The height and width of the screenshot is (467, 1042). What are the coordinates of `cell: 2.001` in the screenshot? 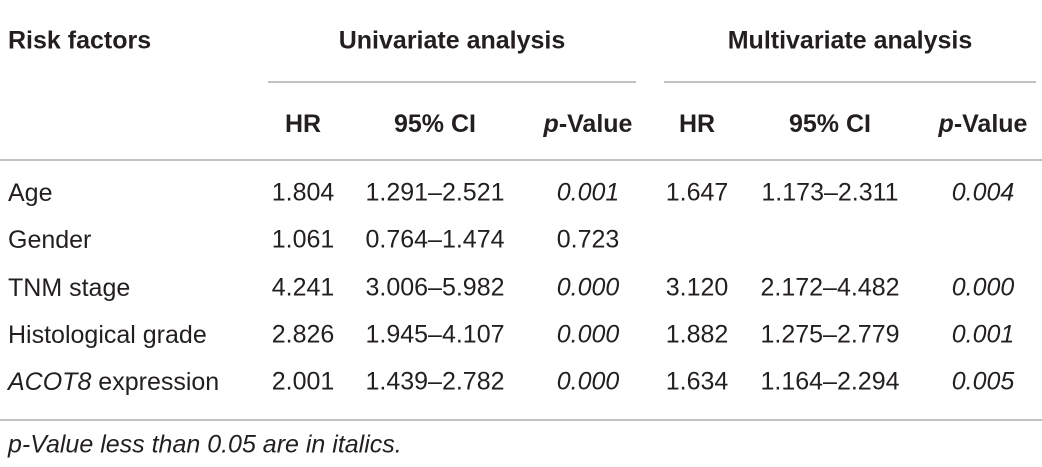 It's located at (303, 382).